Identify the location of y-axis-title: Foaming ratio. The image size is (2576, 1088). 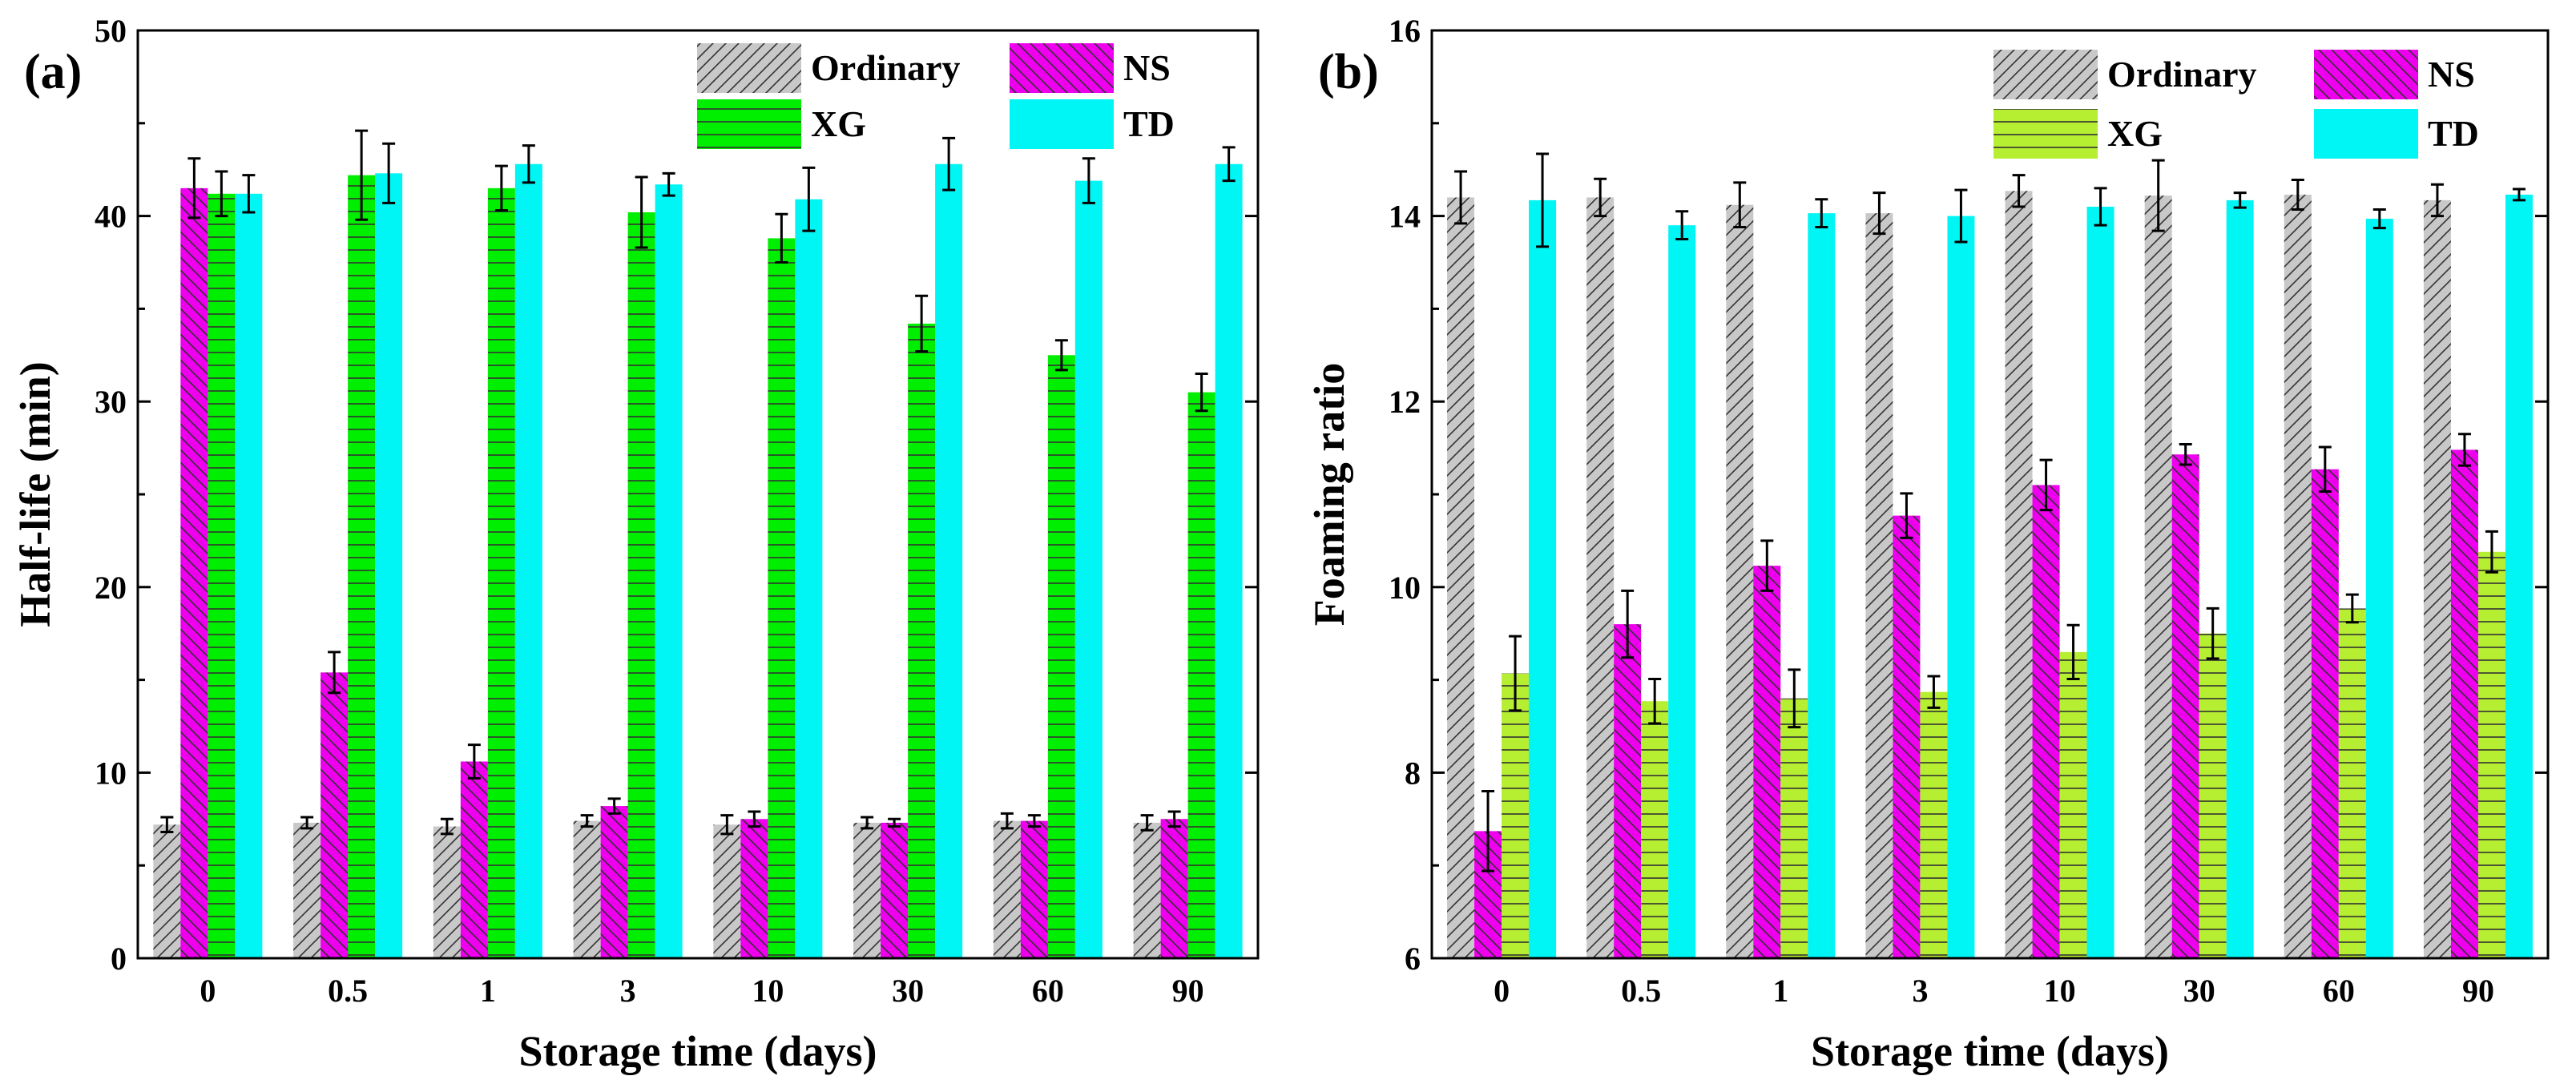
(1329, 494).